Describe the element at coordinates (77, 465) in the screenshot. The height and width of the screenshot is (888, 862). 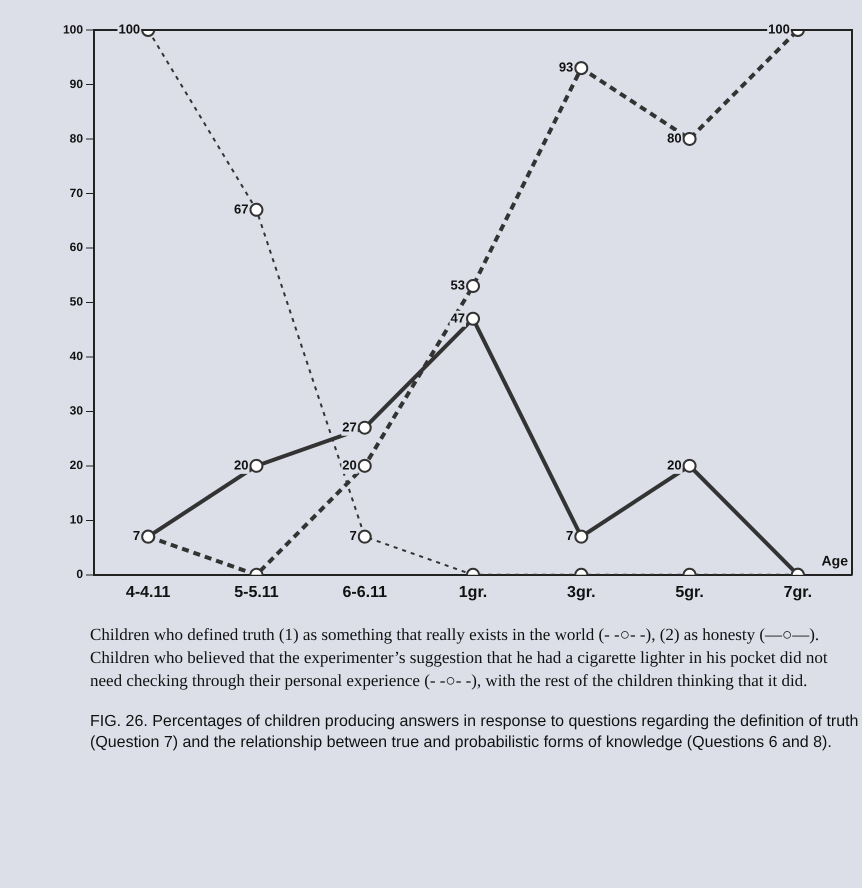
I see `y-tick-label: 20` at that location.